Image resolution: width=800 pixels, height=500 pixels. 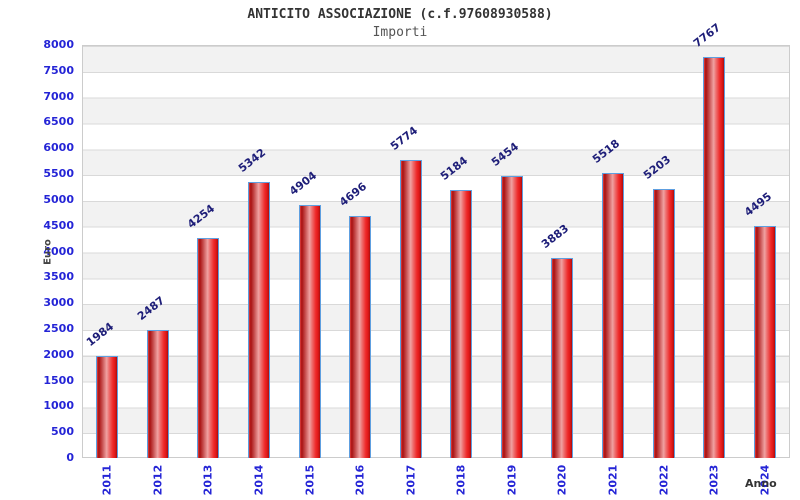 What do you see at coordinates (310, 480) in the screenshot?
I see `x-tick-label: 2015` at bounding box center [310, 480].